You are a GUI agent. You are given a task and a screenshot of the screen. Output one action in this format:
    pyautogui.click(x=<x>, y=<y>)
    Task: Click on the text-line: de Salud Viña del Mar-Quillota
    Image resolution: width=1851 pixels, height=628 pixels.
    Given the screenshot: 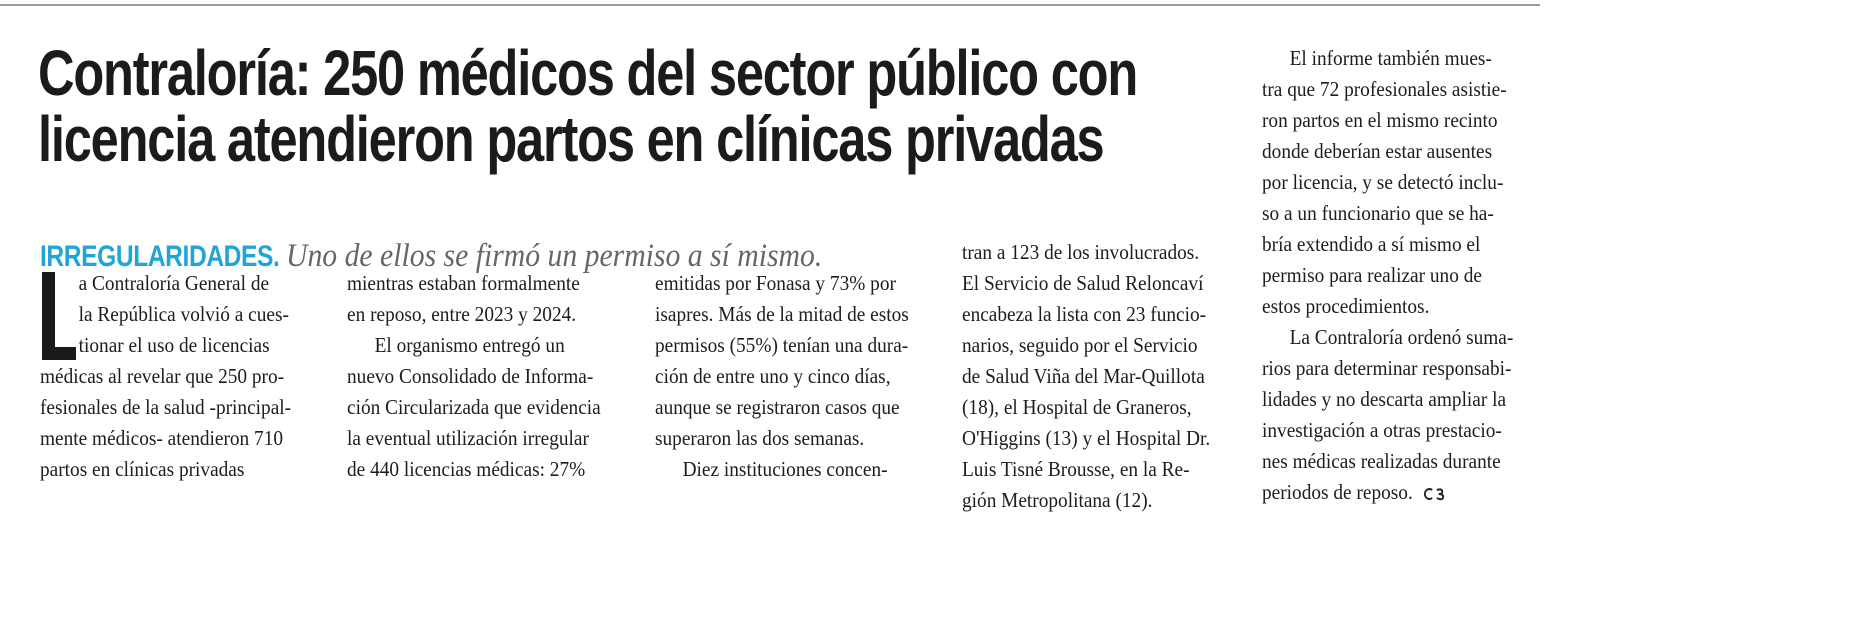 What is the action you would take?
    pyautogui.click(x=1083, y=376)
    